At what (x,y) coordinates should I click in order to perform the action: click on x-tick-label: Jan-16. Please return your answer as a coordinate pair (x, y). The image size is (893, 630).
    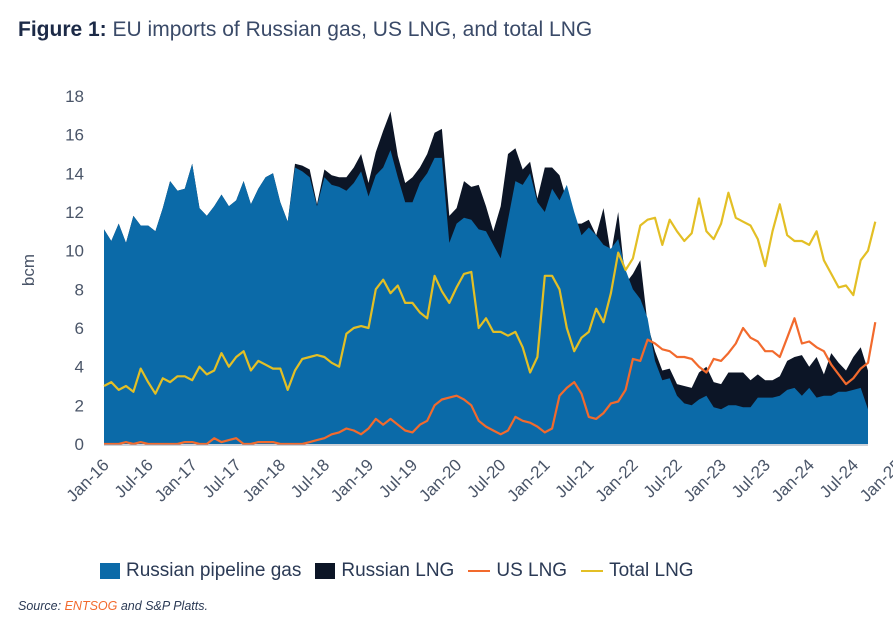
    Looking at the image, I should click on (88, 480).